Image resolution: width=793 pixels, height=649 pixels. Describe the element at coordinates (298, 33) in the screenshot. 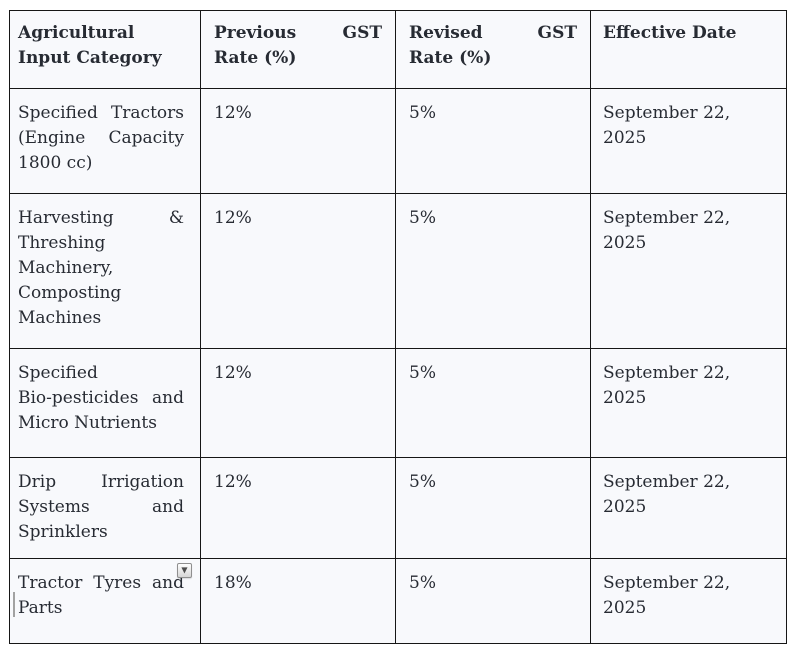

I see `text-line: Previous GST` at that location.